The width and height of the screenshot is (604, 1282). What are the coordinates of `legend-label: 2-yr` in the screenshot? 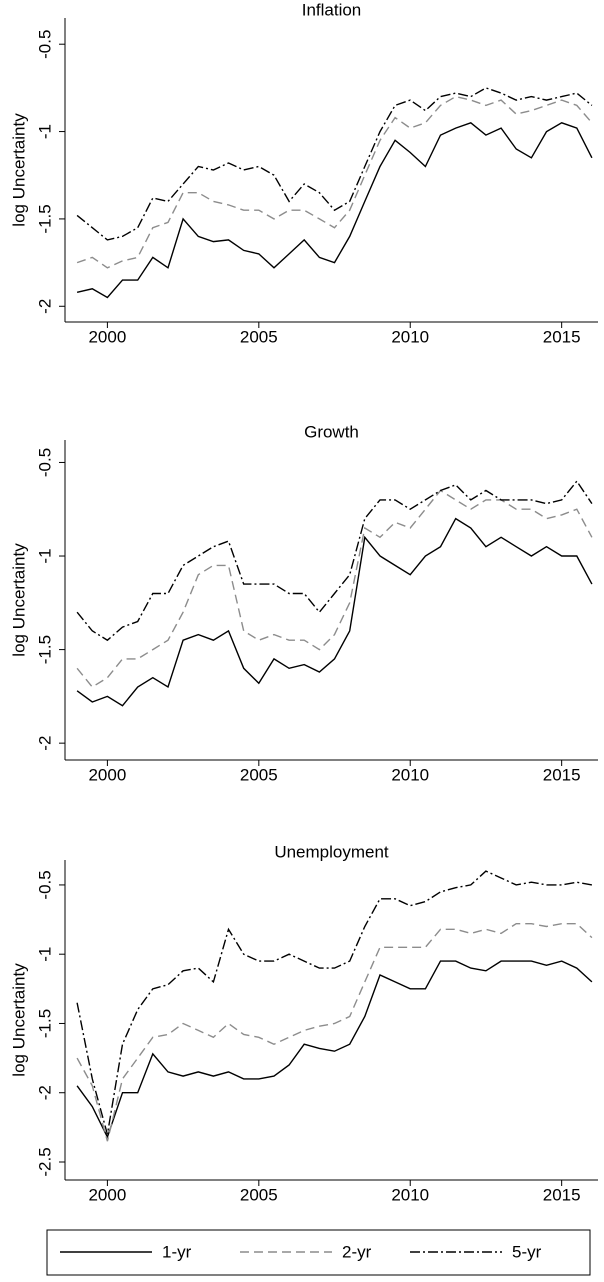 It's located at (357, 1251).